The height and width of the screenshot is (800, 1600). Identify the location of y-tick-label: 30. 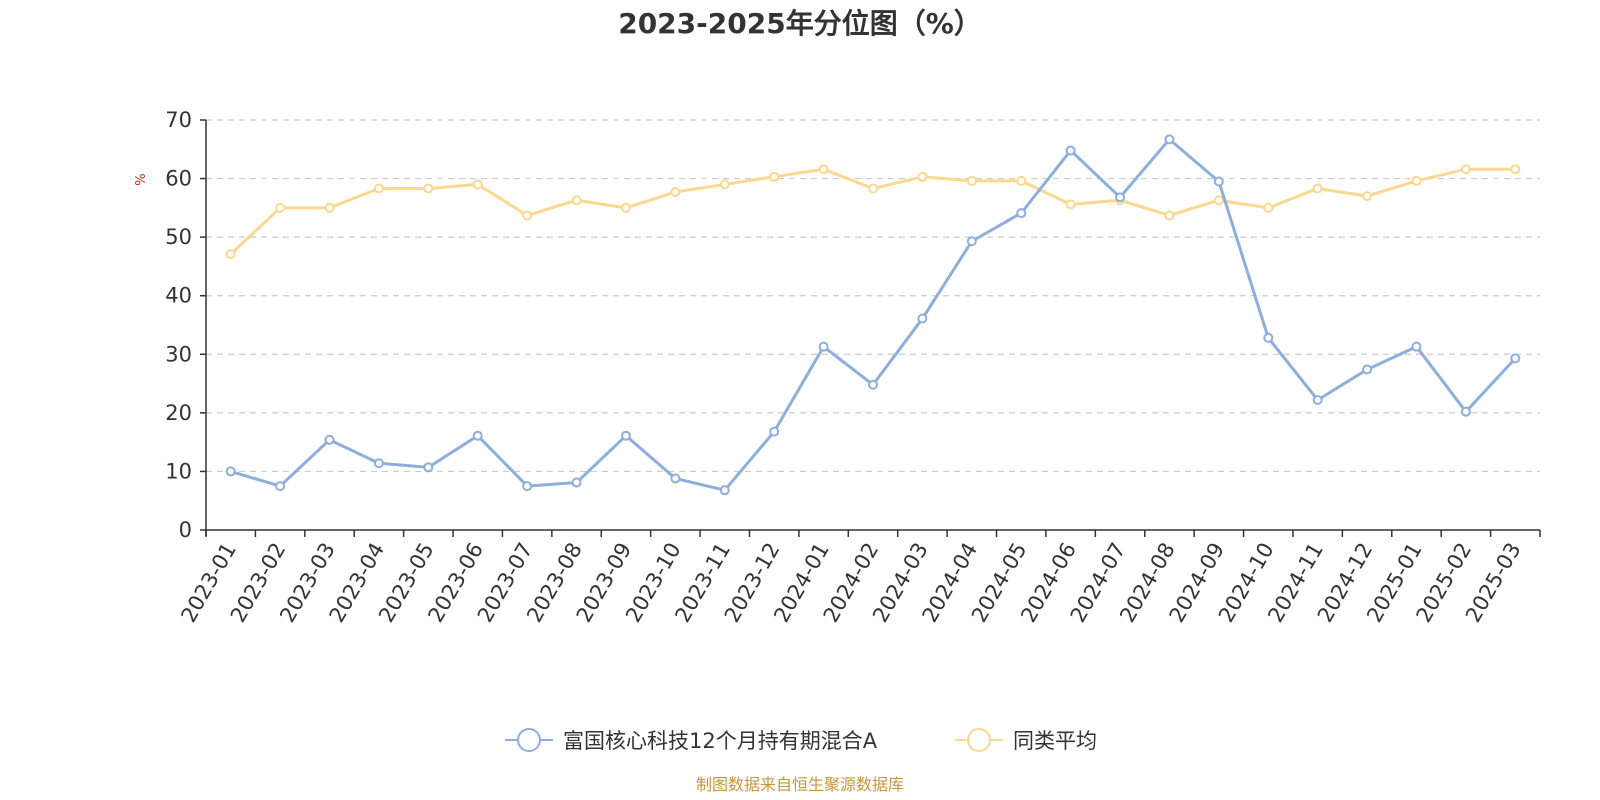
(178, 354).